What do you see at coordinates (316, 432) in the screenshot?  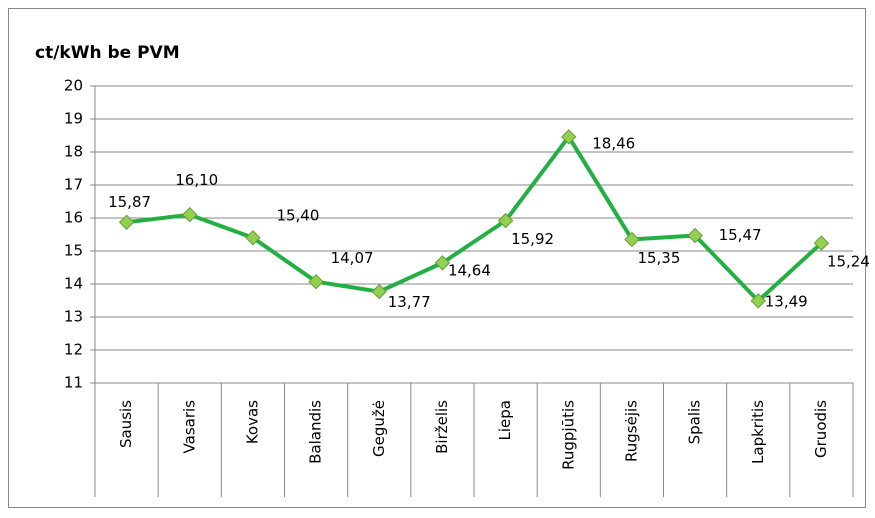 I see `x-tick-label: Balandis` at bounding box center [316, 432].